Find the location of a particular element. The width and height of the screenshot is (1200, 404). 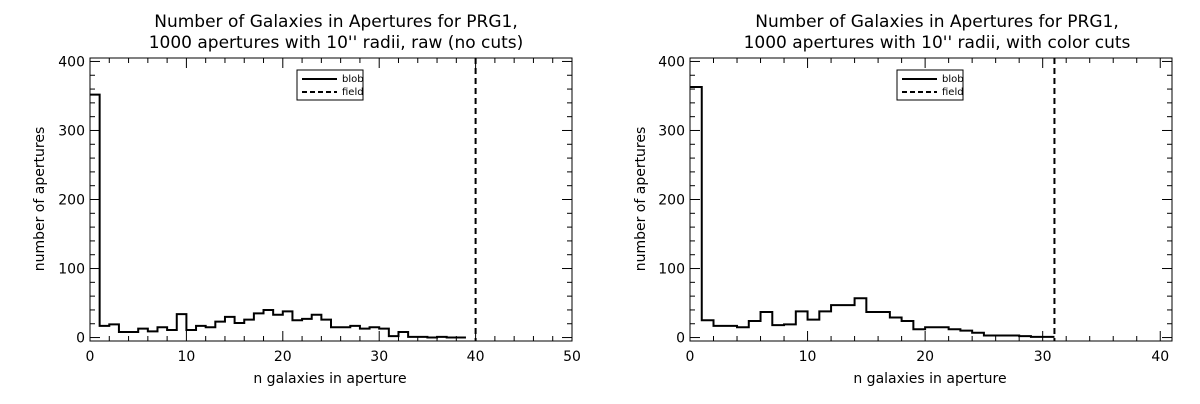

x-tick-label: 50 is located at coordinates (572, 357).